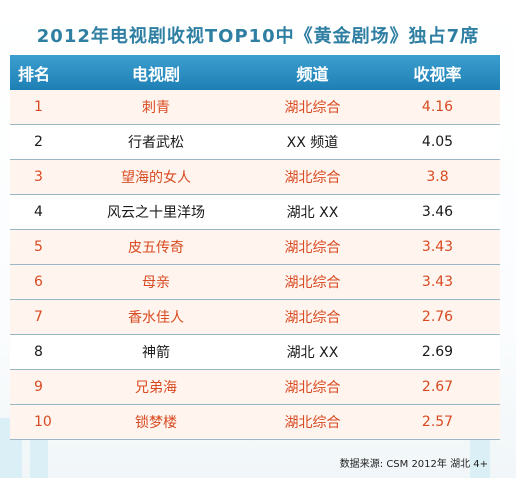 The height and width of the screenshot is (478, 516). Describe the element at coordinates (38, 317) in the screenshot. I see `rank-cell: 7` at that location.